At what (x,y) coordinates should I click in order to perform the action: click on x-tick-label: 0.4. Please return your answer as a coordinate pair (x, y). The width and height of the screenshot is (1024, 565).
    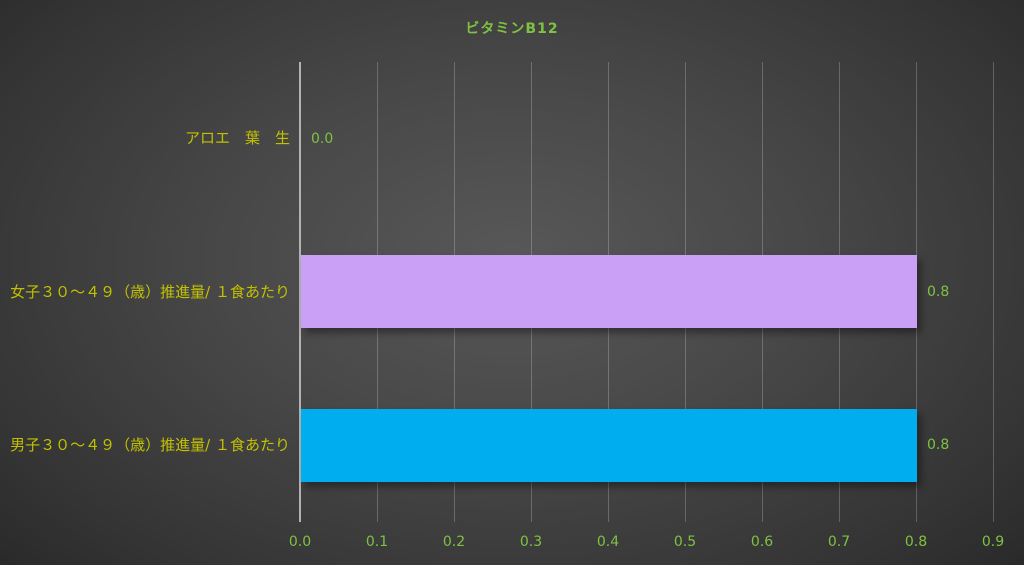
    Looking at the image, I should click on (608, 542).